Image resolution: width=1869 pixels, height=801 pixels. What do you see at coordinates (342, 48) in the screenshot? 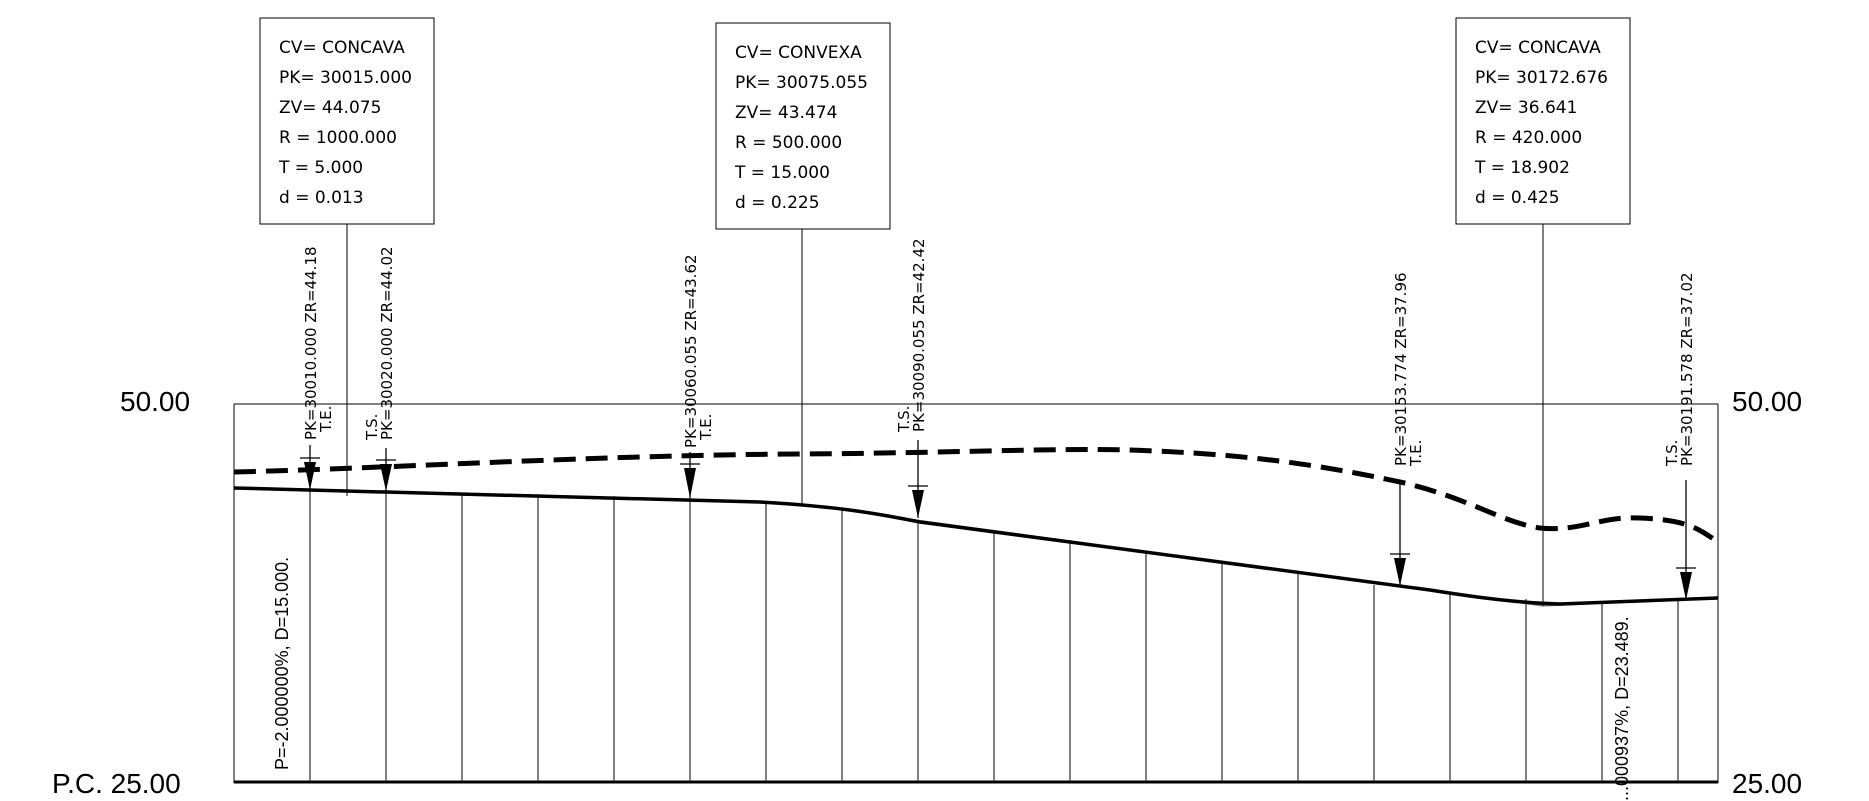
I see `curve-1-type: CV= CONCAVA` at bounding box center [342, 48].